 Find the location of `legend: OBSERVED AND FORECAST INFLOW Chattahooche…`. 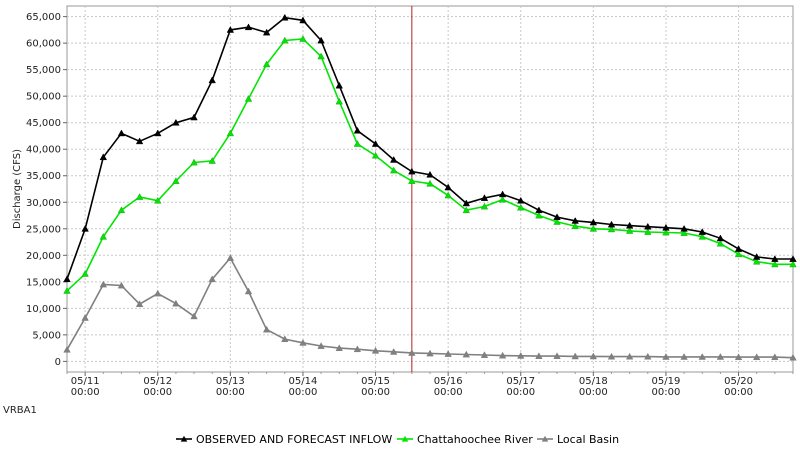

legend: OBSERVED AND FORECAST INFLOW Chattahooche… is located at coordinates (397, 439).